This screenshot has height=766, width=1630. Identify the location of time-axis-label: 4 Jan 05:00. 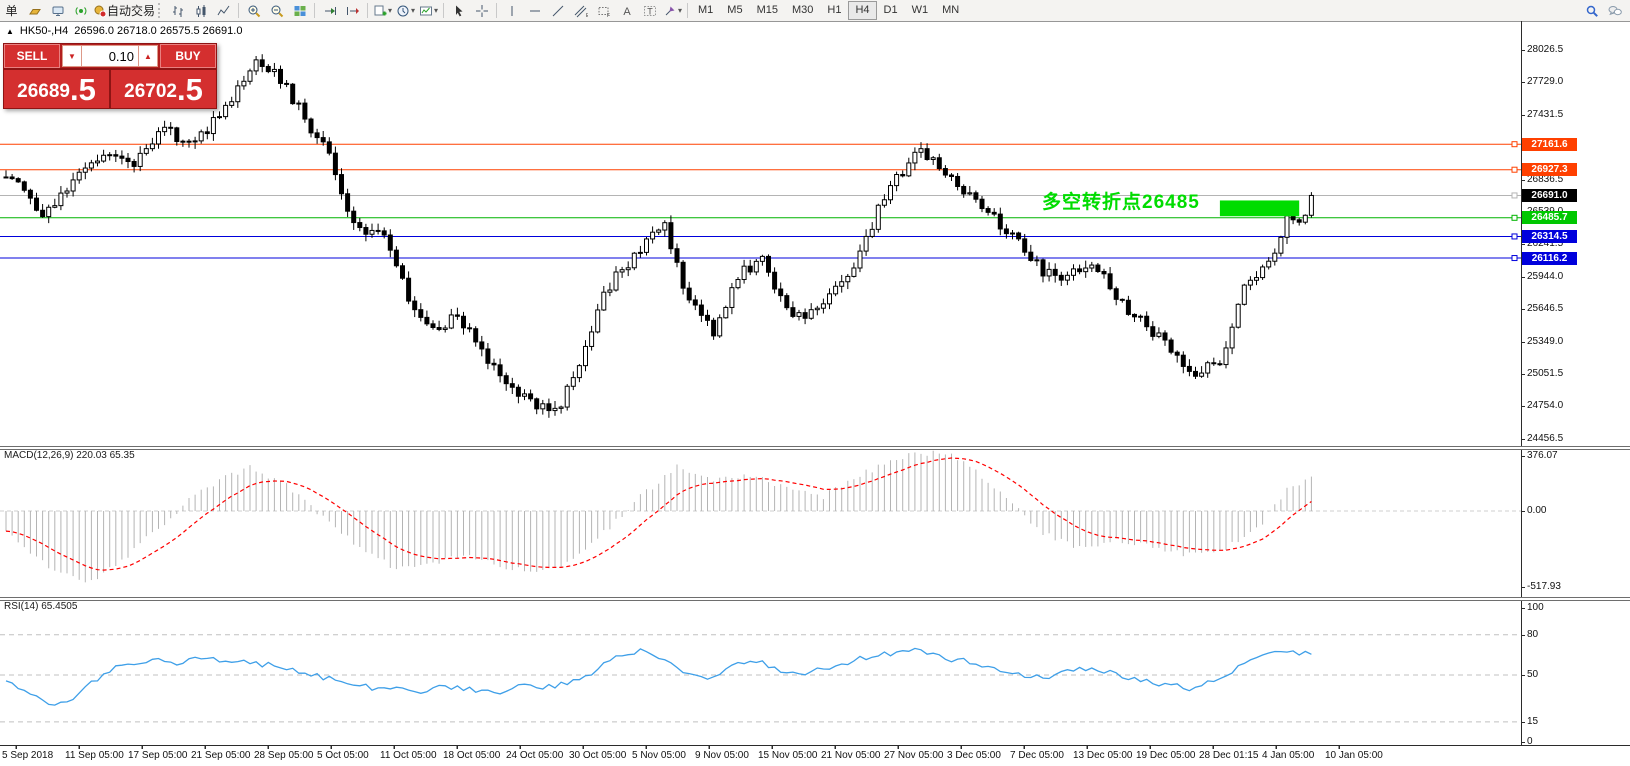
(1288, 753).